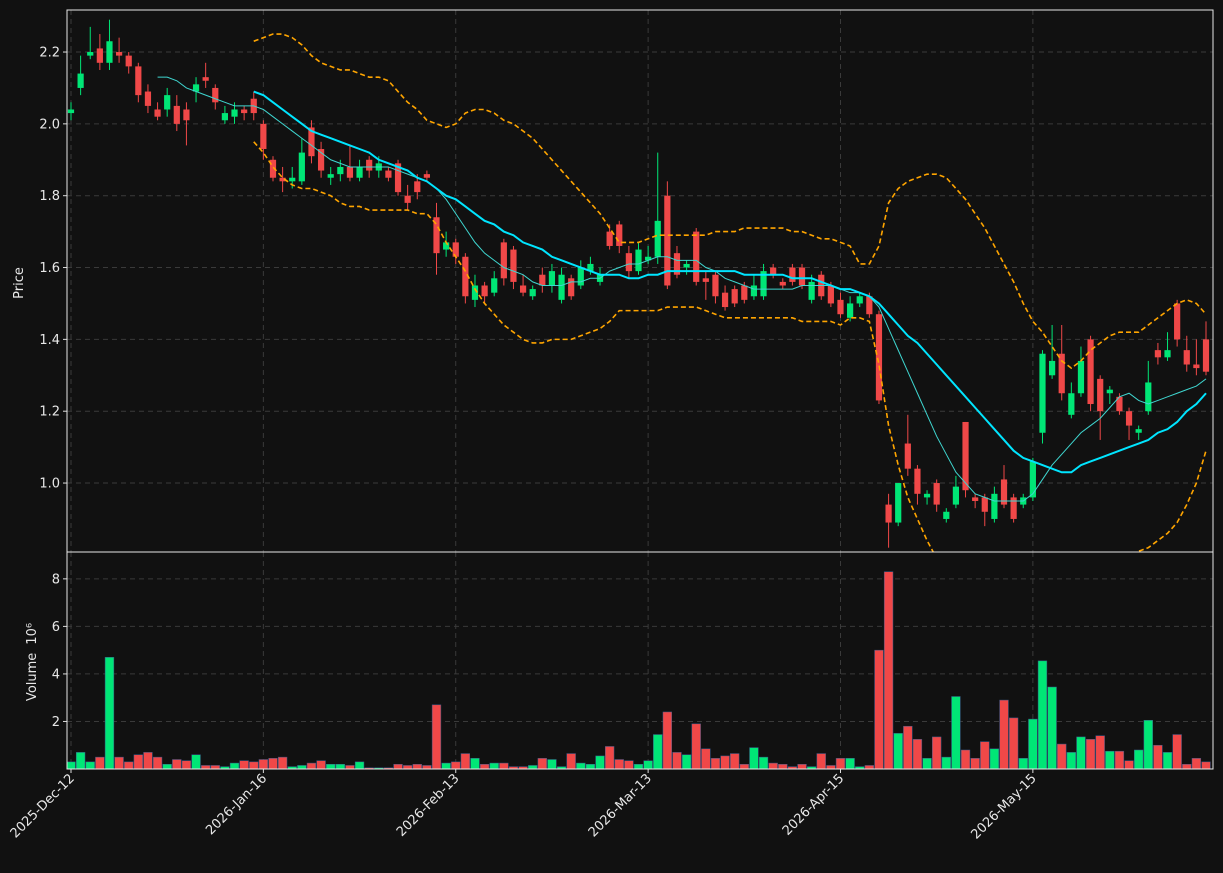 This screenshot has height=873, width=1223. I want to click on y-tick-label: 1.6, so click(49, 268).